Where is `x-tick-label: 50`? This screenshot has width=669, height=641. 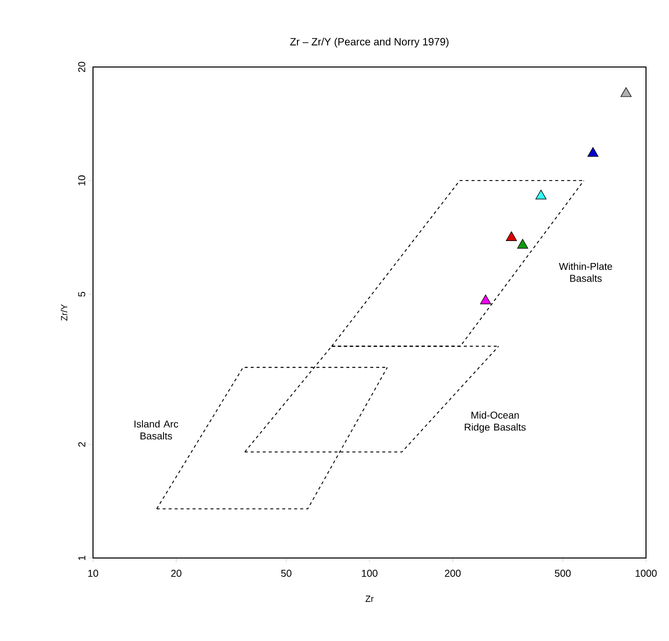
x-tick-label: 50 is located at coordinates (286, 573).